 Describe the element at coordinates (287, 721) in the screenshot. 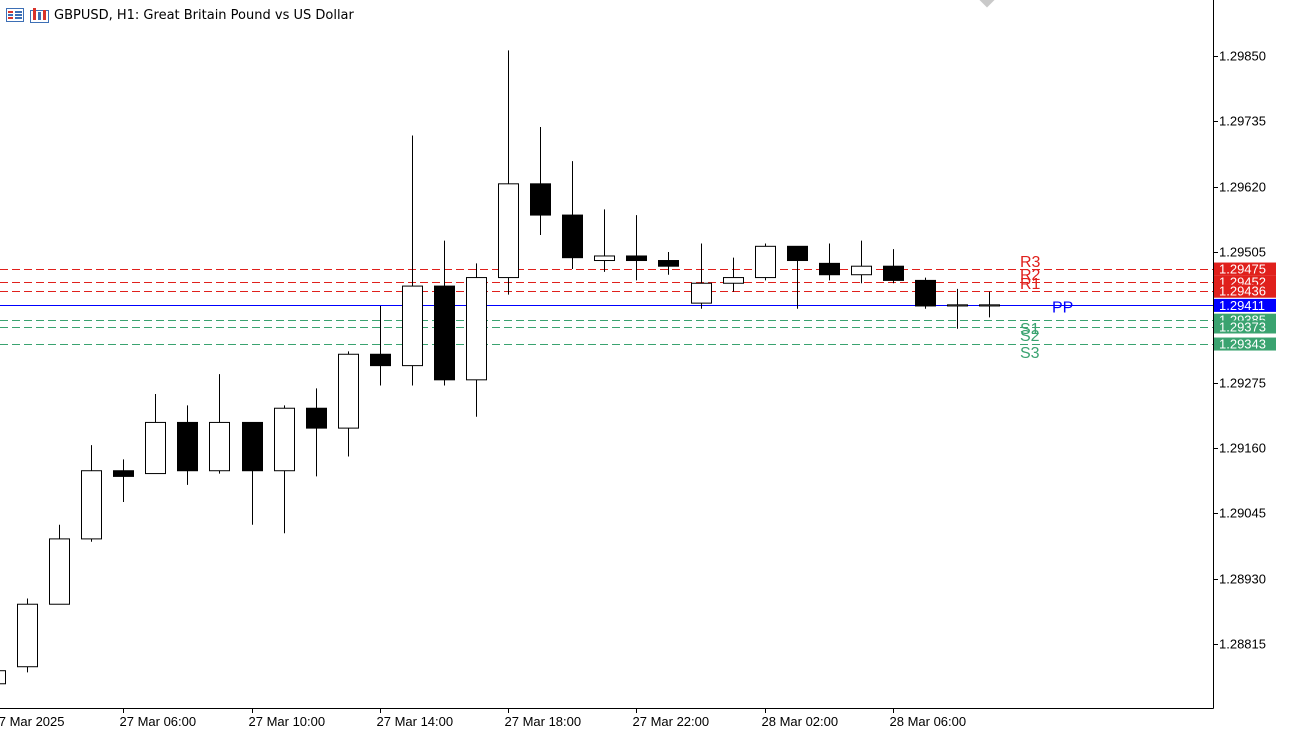

I see `x-tick-label: 27 Mar 10:00` at that location.